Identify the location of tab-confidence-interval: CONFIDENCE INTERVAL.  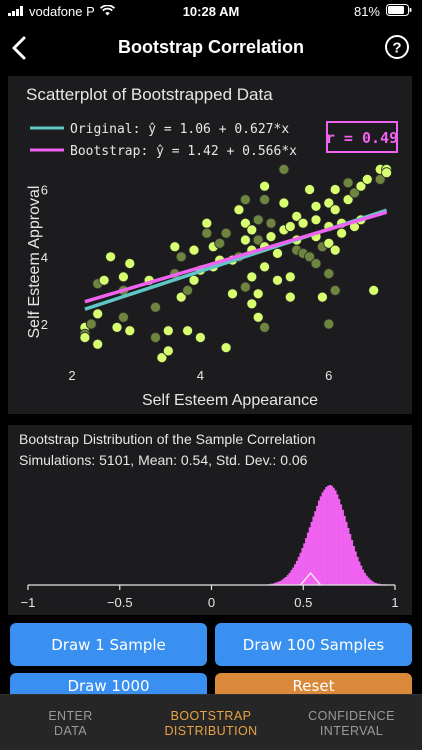
(351, 722).